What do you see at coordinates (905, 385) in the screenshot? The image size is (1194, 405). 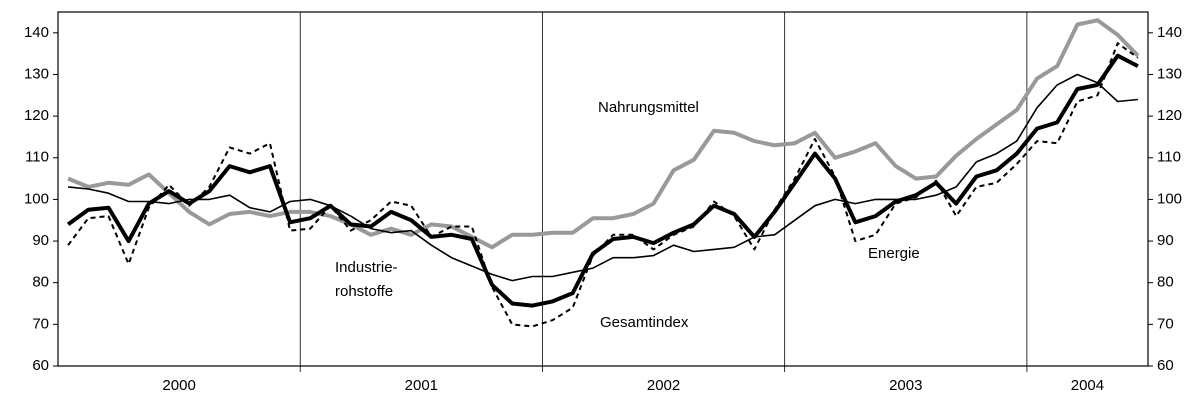 I see `x-tick-label: 2003` at bounding box center [905, 385].